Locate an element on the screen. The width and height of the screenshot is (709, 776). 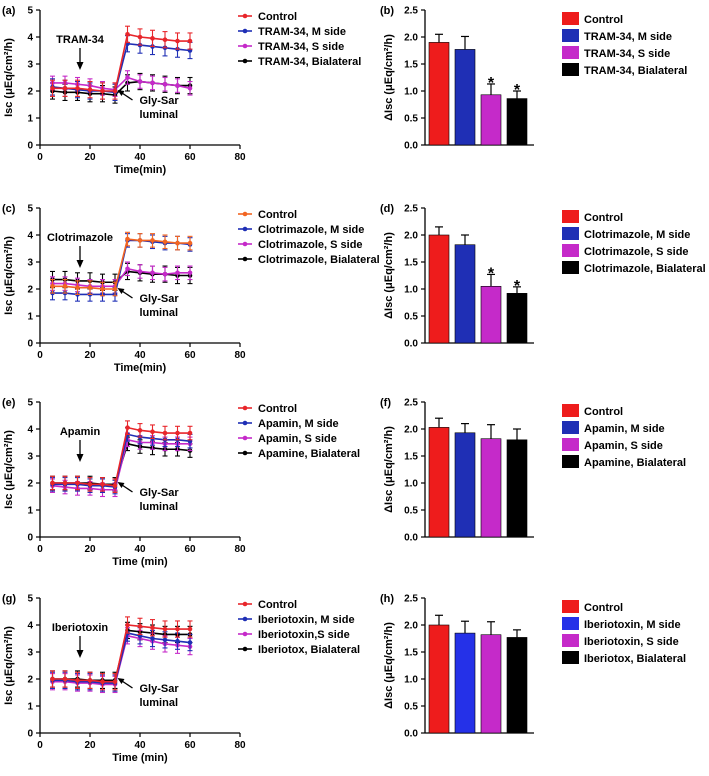
panel-label: (g) is located at coordinates (9, 599).